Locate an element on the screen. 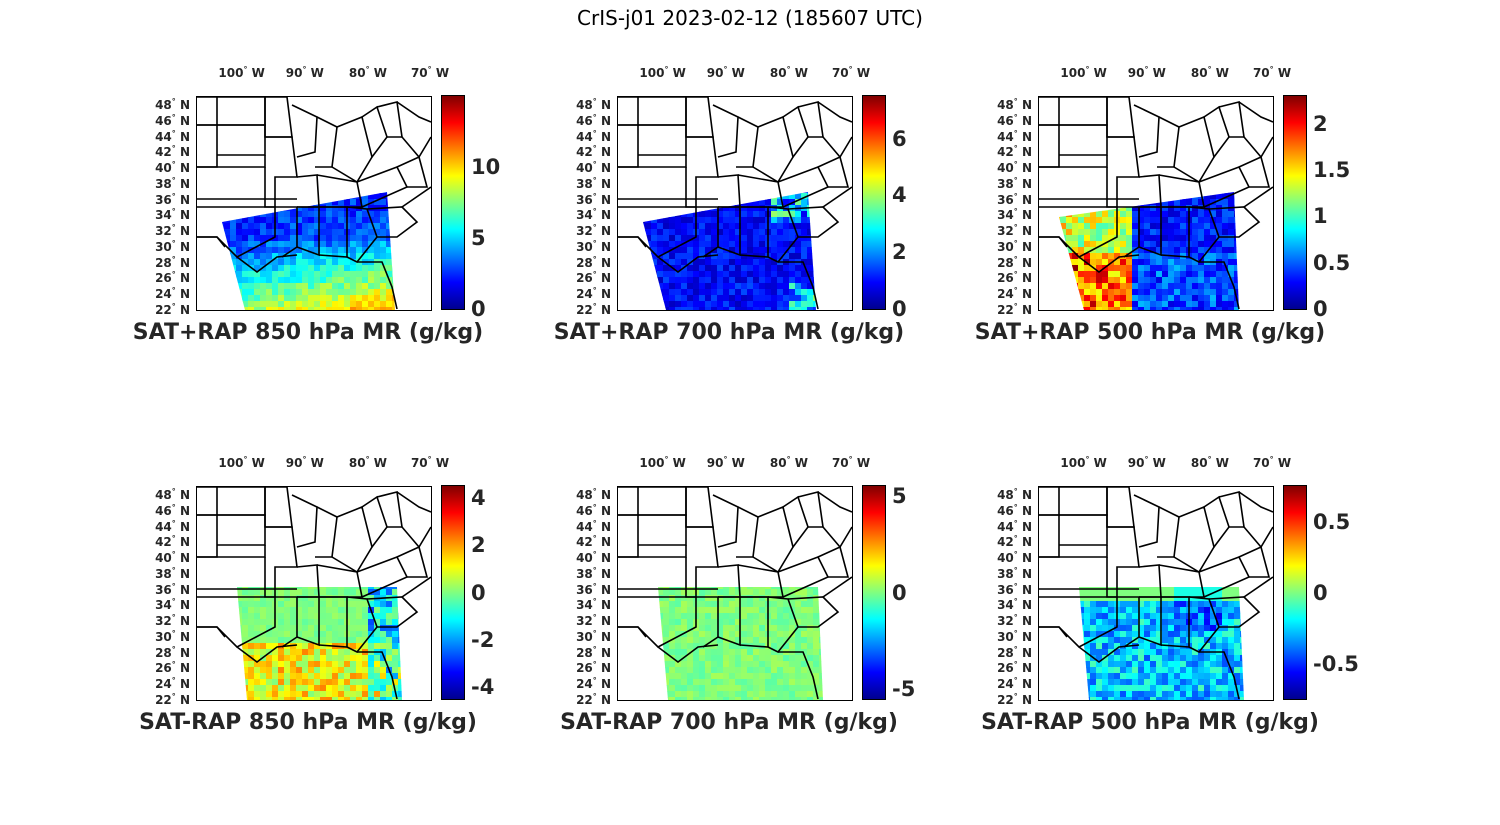 The width and height of the screenshot is (1500, 825). colorbar-tick-label: 2 is located at coordinates (899, 252).